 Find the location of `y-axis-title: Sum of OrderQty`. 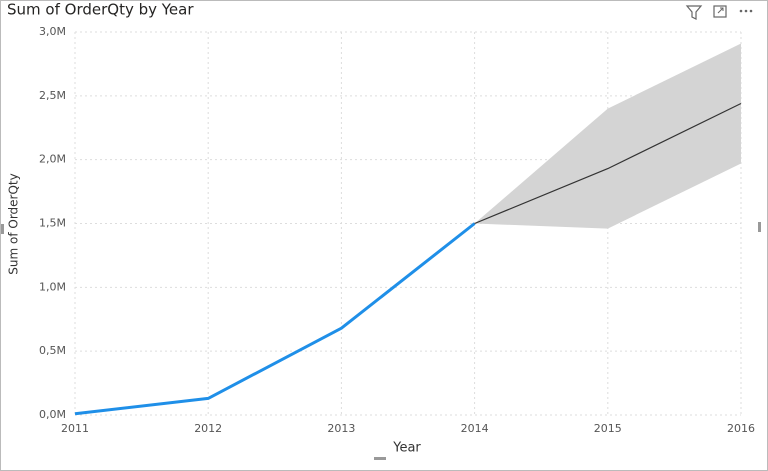

y-axis-title: Sum of OrderQty is located at coordinates (14, 223).